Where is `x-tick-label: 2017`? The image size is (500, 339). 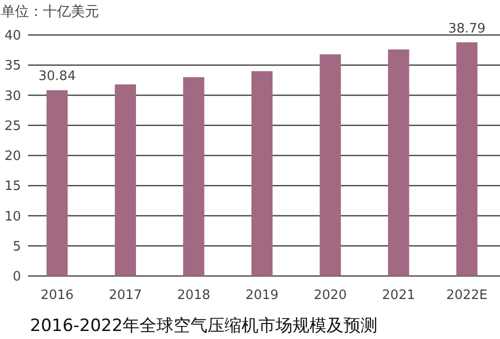 x-tick-label: 2017 is located at coordinates (125, 295).